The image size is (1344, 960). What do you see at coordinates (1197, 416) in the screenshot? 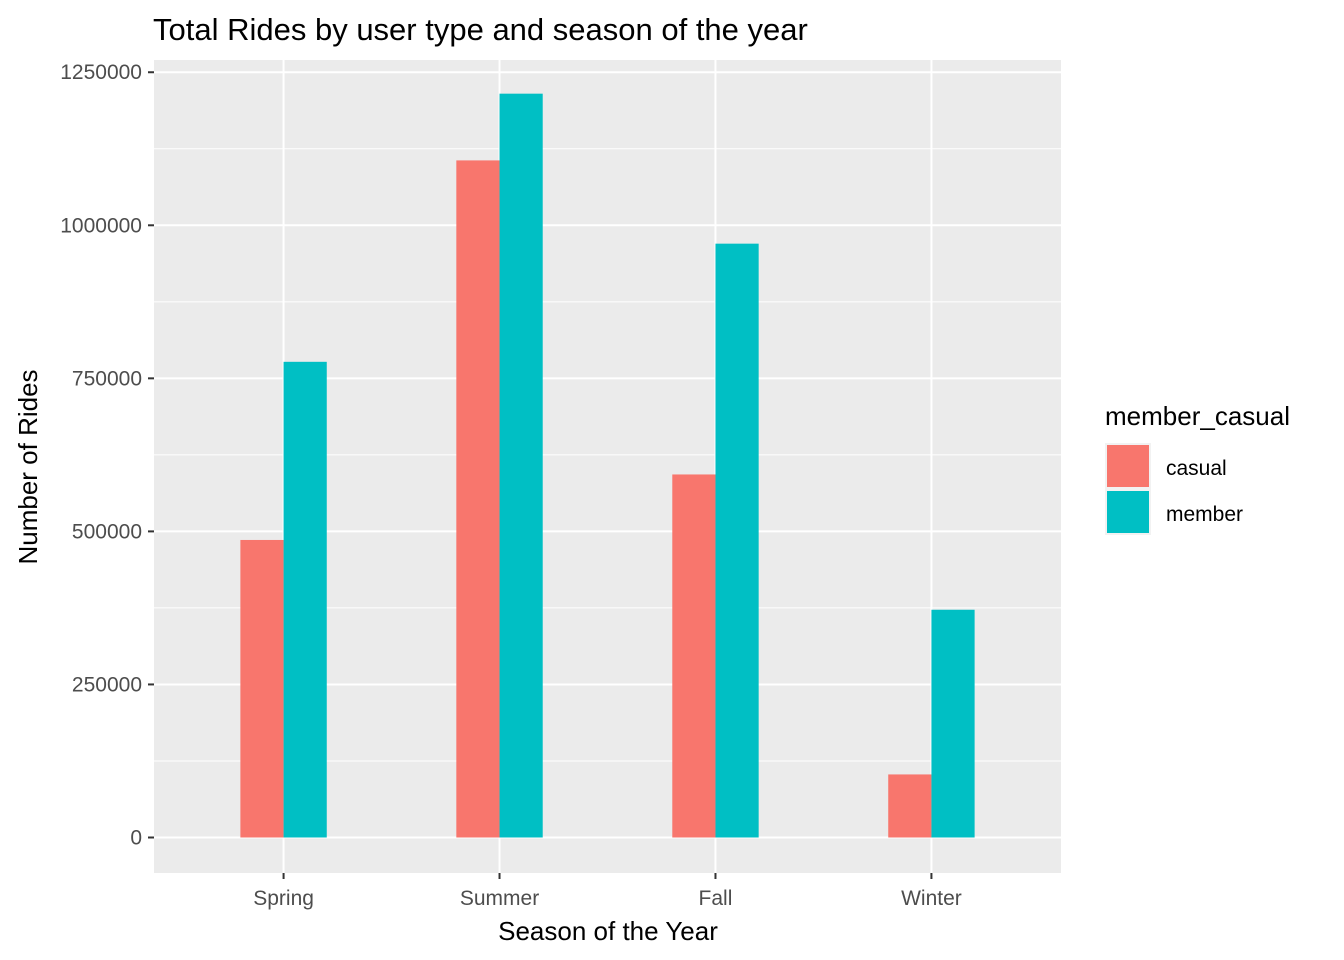
I see `legend-title: member_casual` at bounding box center [1197, 416].